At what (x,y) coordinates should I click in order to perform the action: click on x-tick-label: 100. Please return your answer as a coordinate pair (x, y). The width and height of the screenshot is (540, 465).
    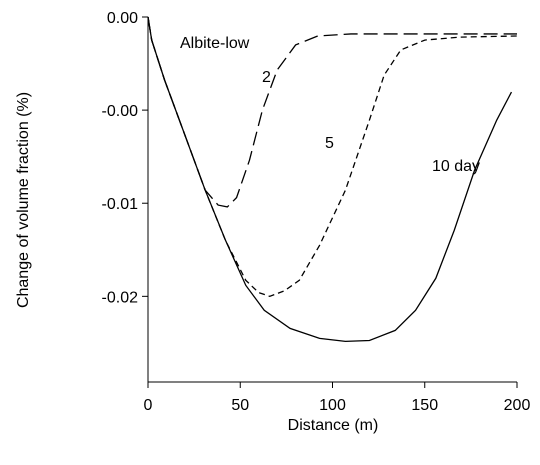
    Looking at the image, I should click on (332, 405).